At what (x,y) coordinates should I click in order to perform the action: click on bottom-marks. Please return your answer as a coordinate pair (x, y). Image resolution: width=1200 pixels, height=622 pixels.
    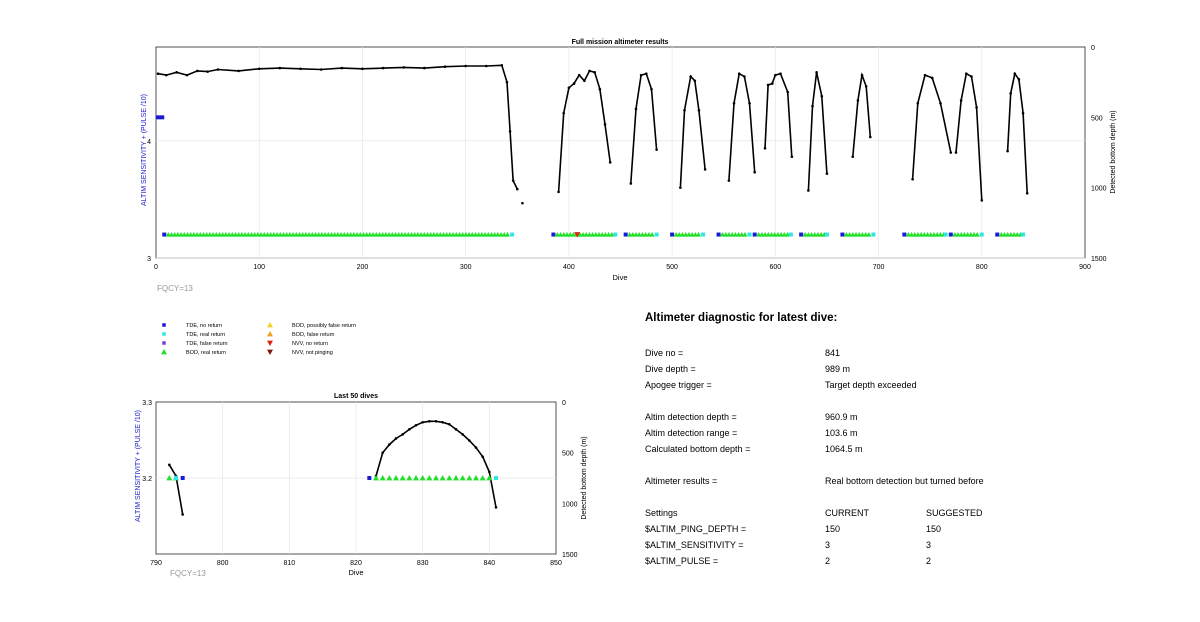
    Looking at the image, I should click on (332, 467).